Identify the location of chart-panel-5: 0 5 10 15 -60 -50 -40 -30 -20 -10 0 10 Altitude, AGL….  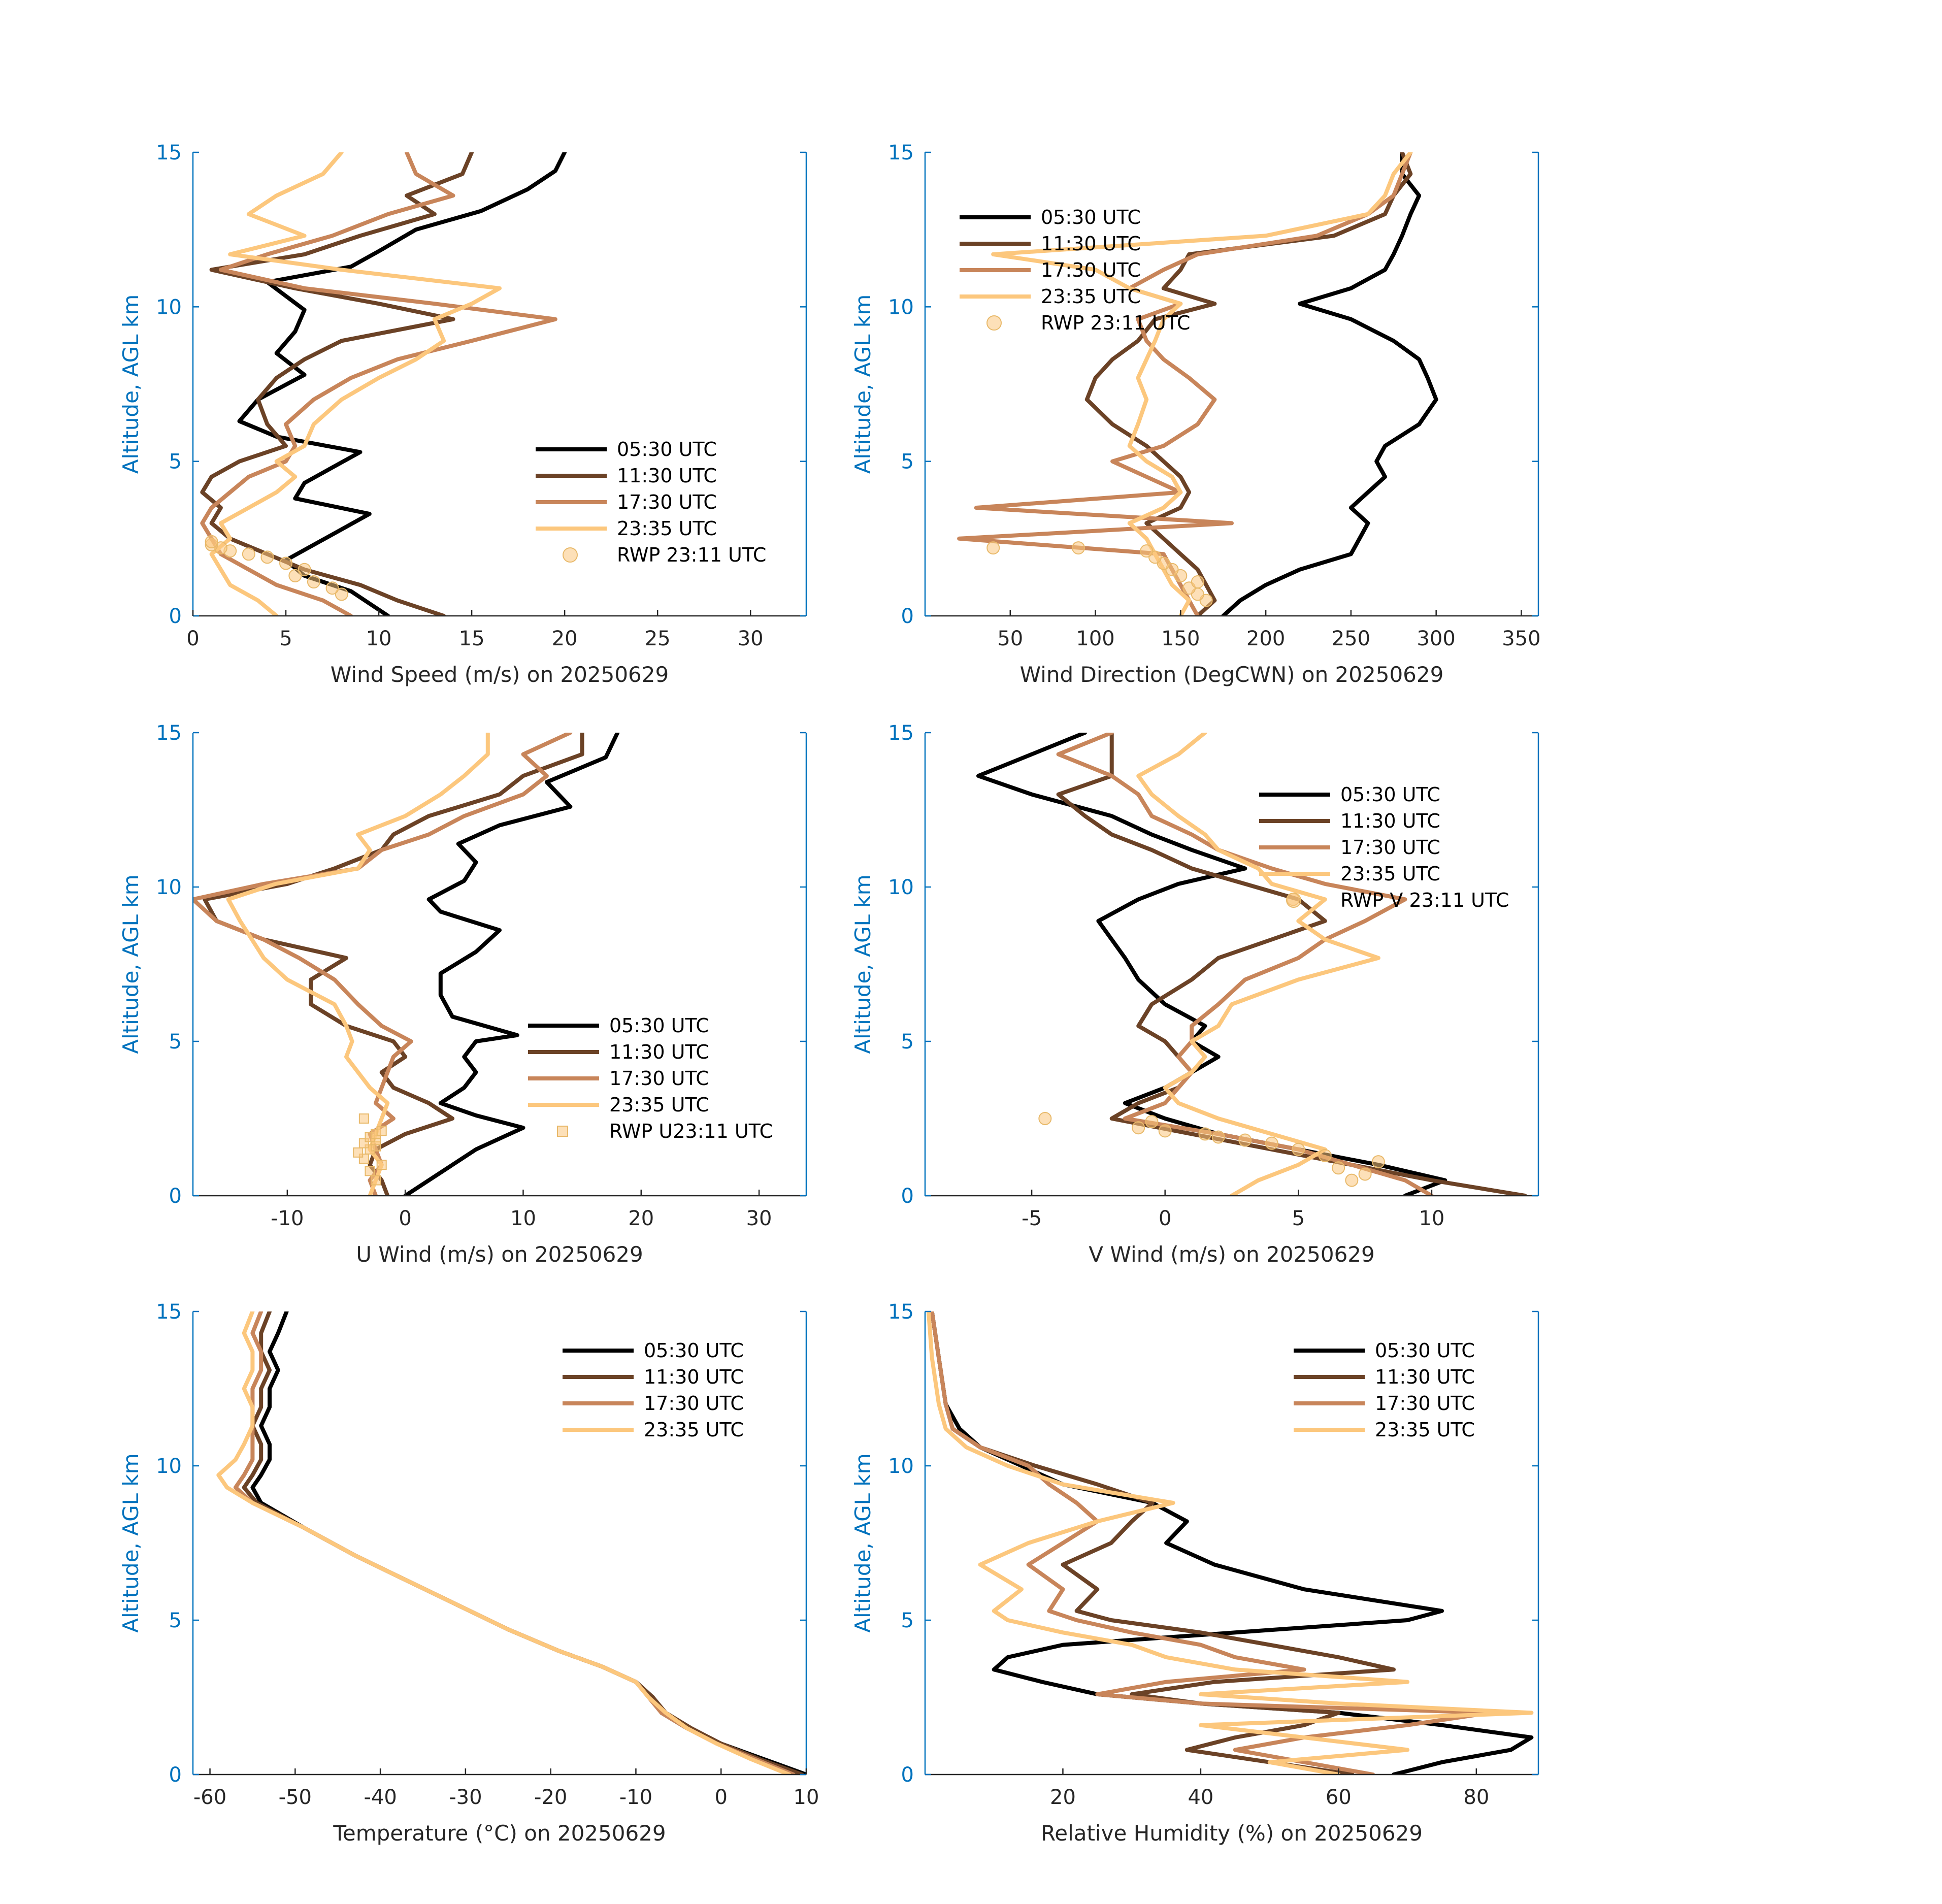
(468, 1573).